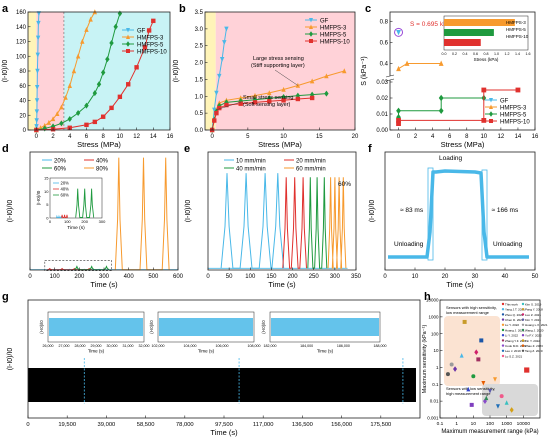 This screenshot has width=550, height=448. Describe the element at coordinates (206, 351) in the screenshot. I see `panel-g-inset-xlabel: Time (s)` at that location.